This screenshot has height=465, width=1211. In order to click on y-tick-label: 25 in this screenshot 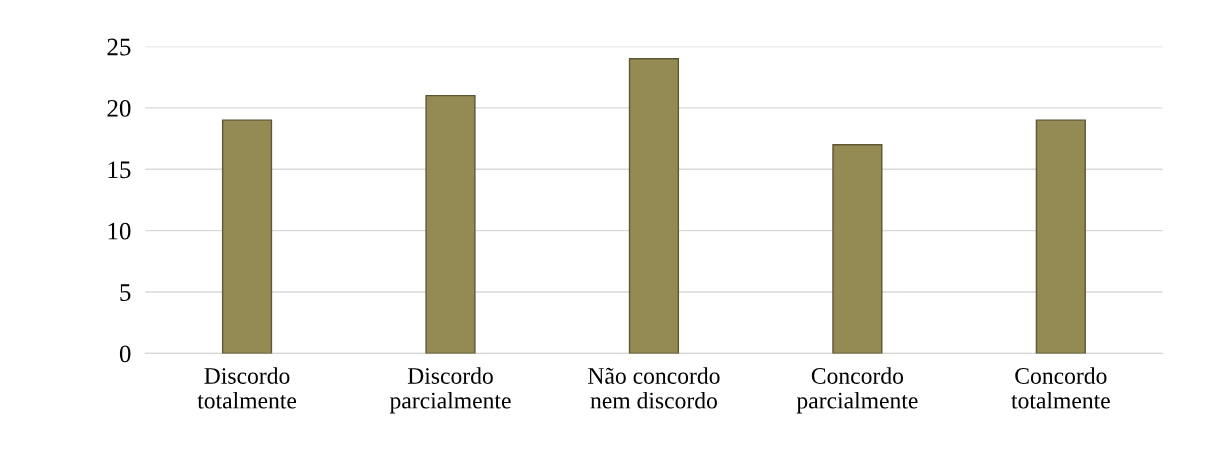, I will do `click(119, 47)`.